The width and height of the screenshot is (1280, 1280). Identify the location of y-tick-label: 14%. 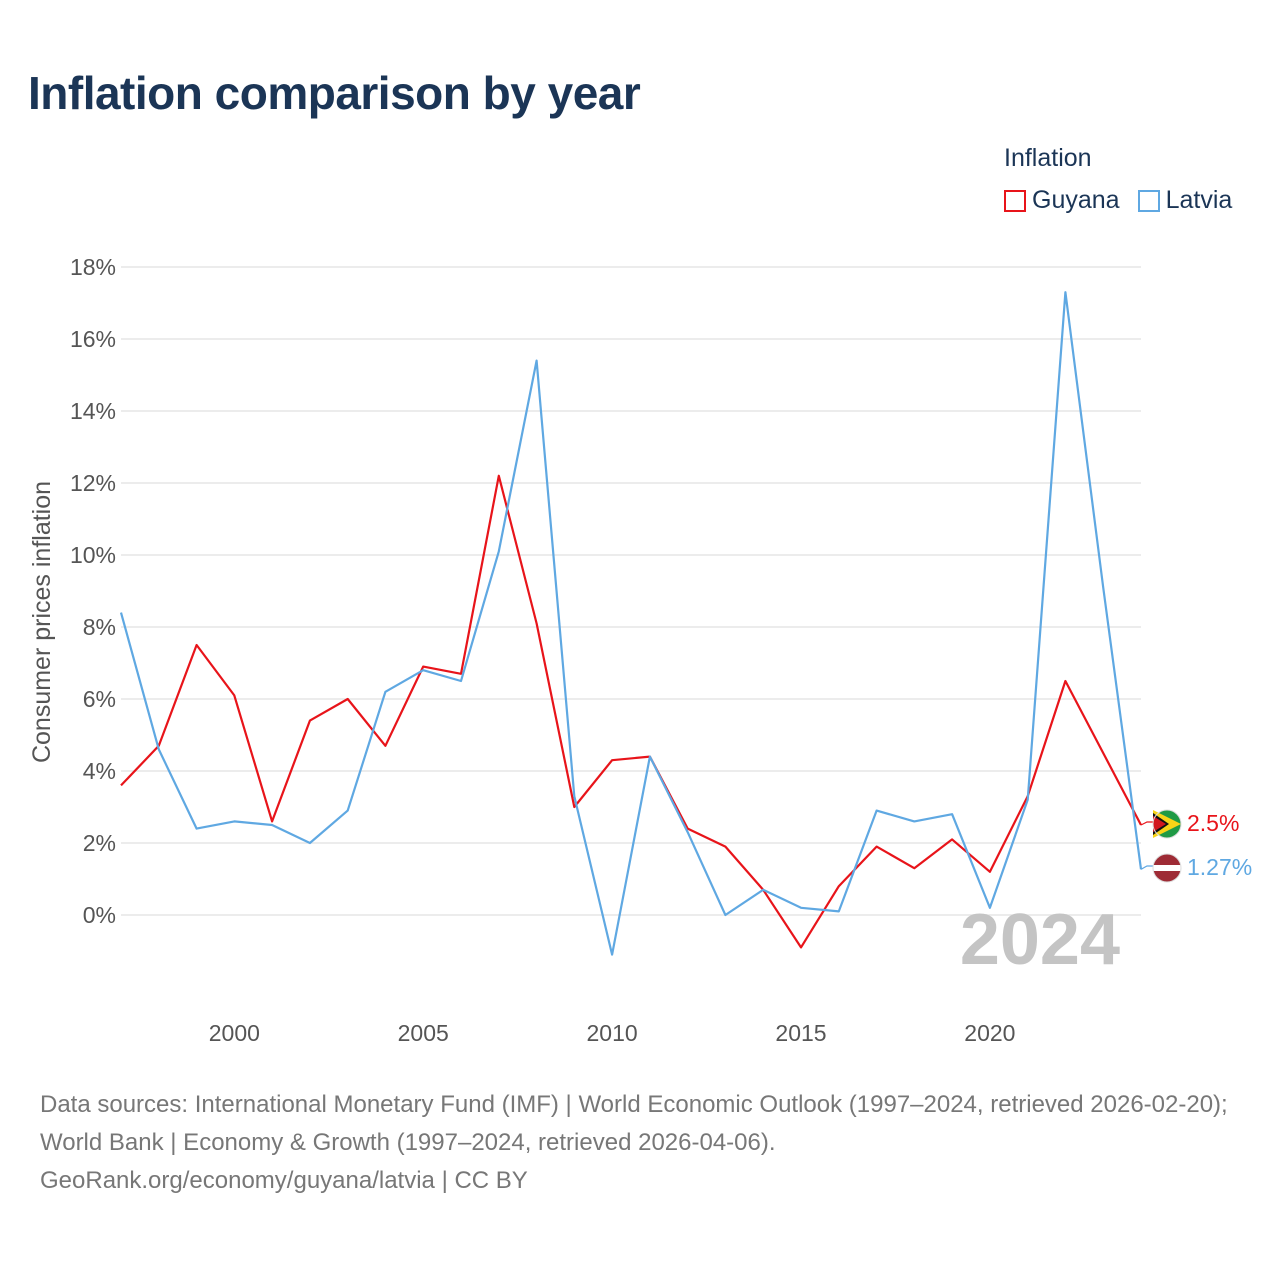
(93, 411).